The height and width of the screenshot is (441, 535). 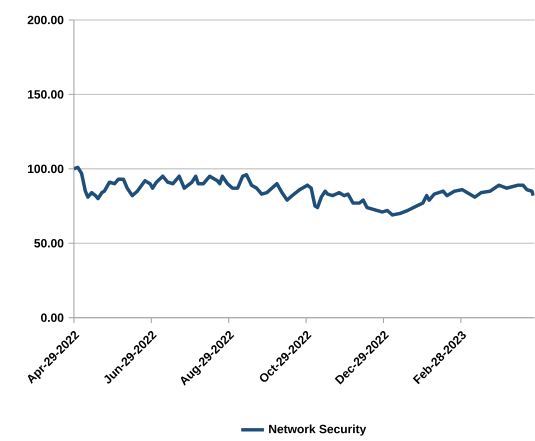 What do you see at coordinates (46, 169) in the screenshot?
I see `y-tick-label: 100.00` at bounding box center [46, 169].